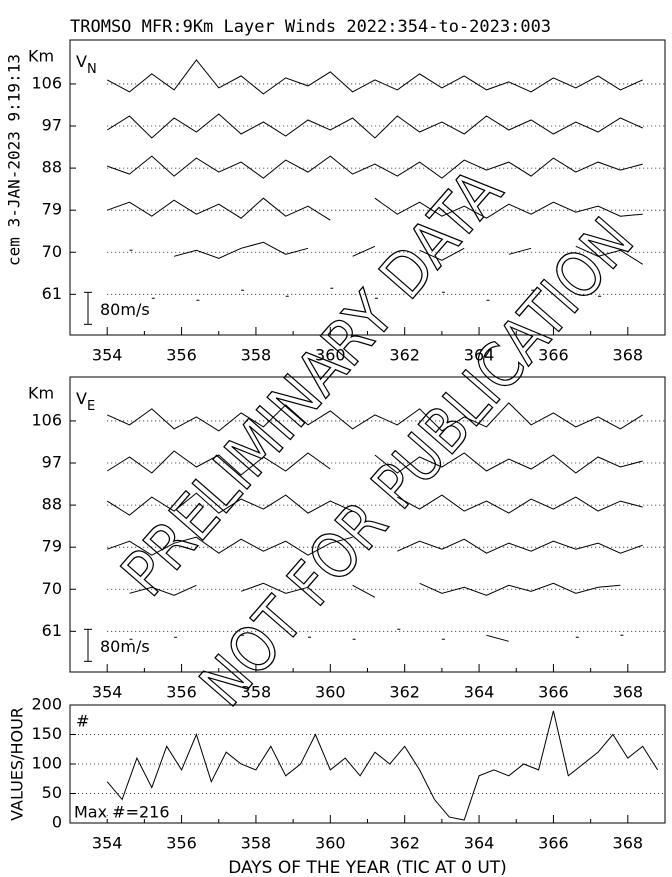  Describe the element at coordinates (57, 822) in the screenshot. I see `y-tick-label: 0` at that location.